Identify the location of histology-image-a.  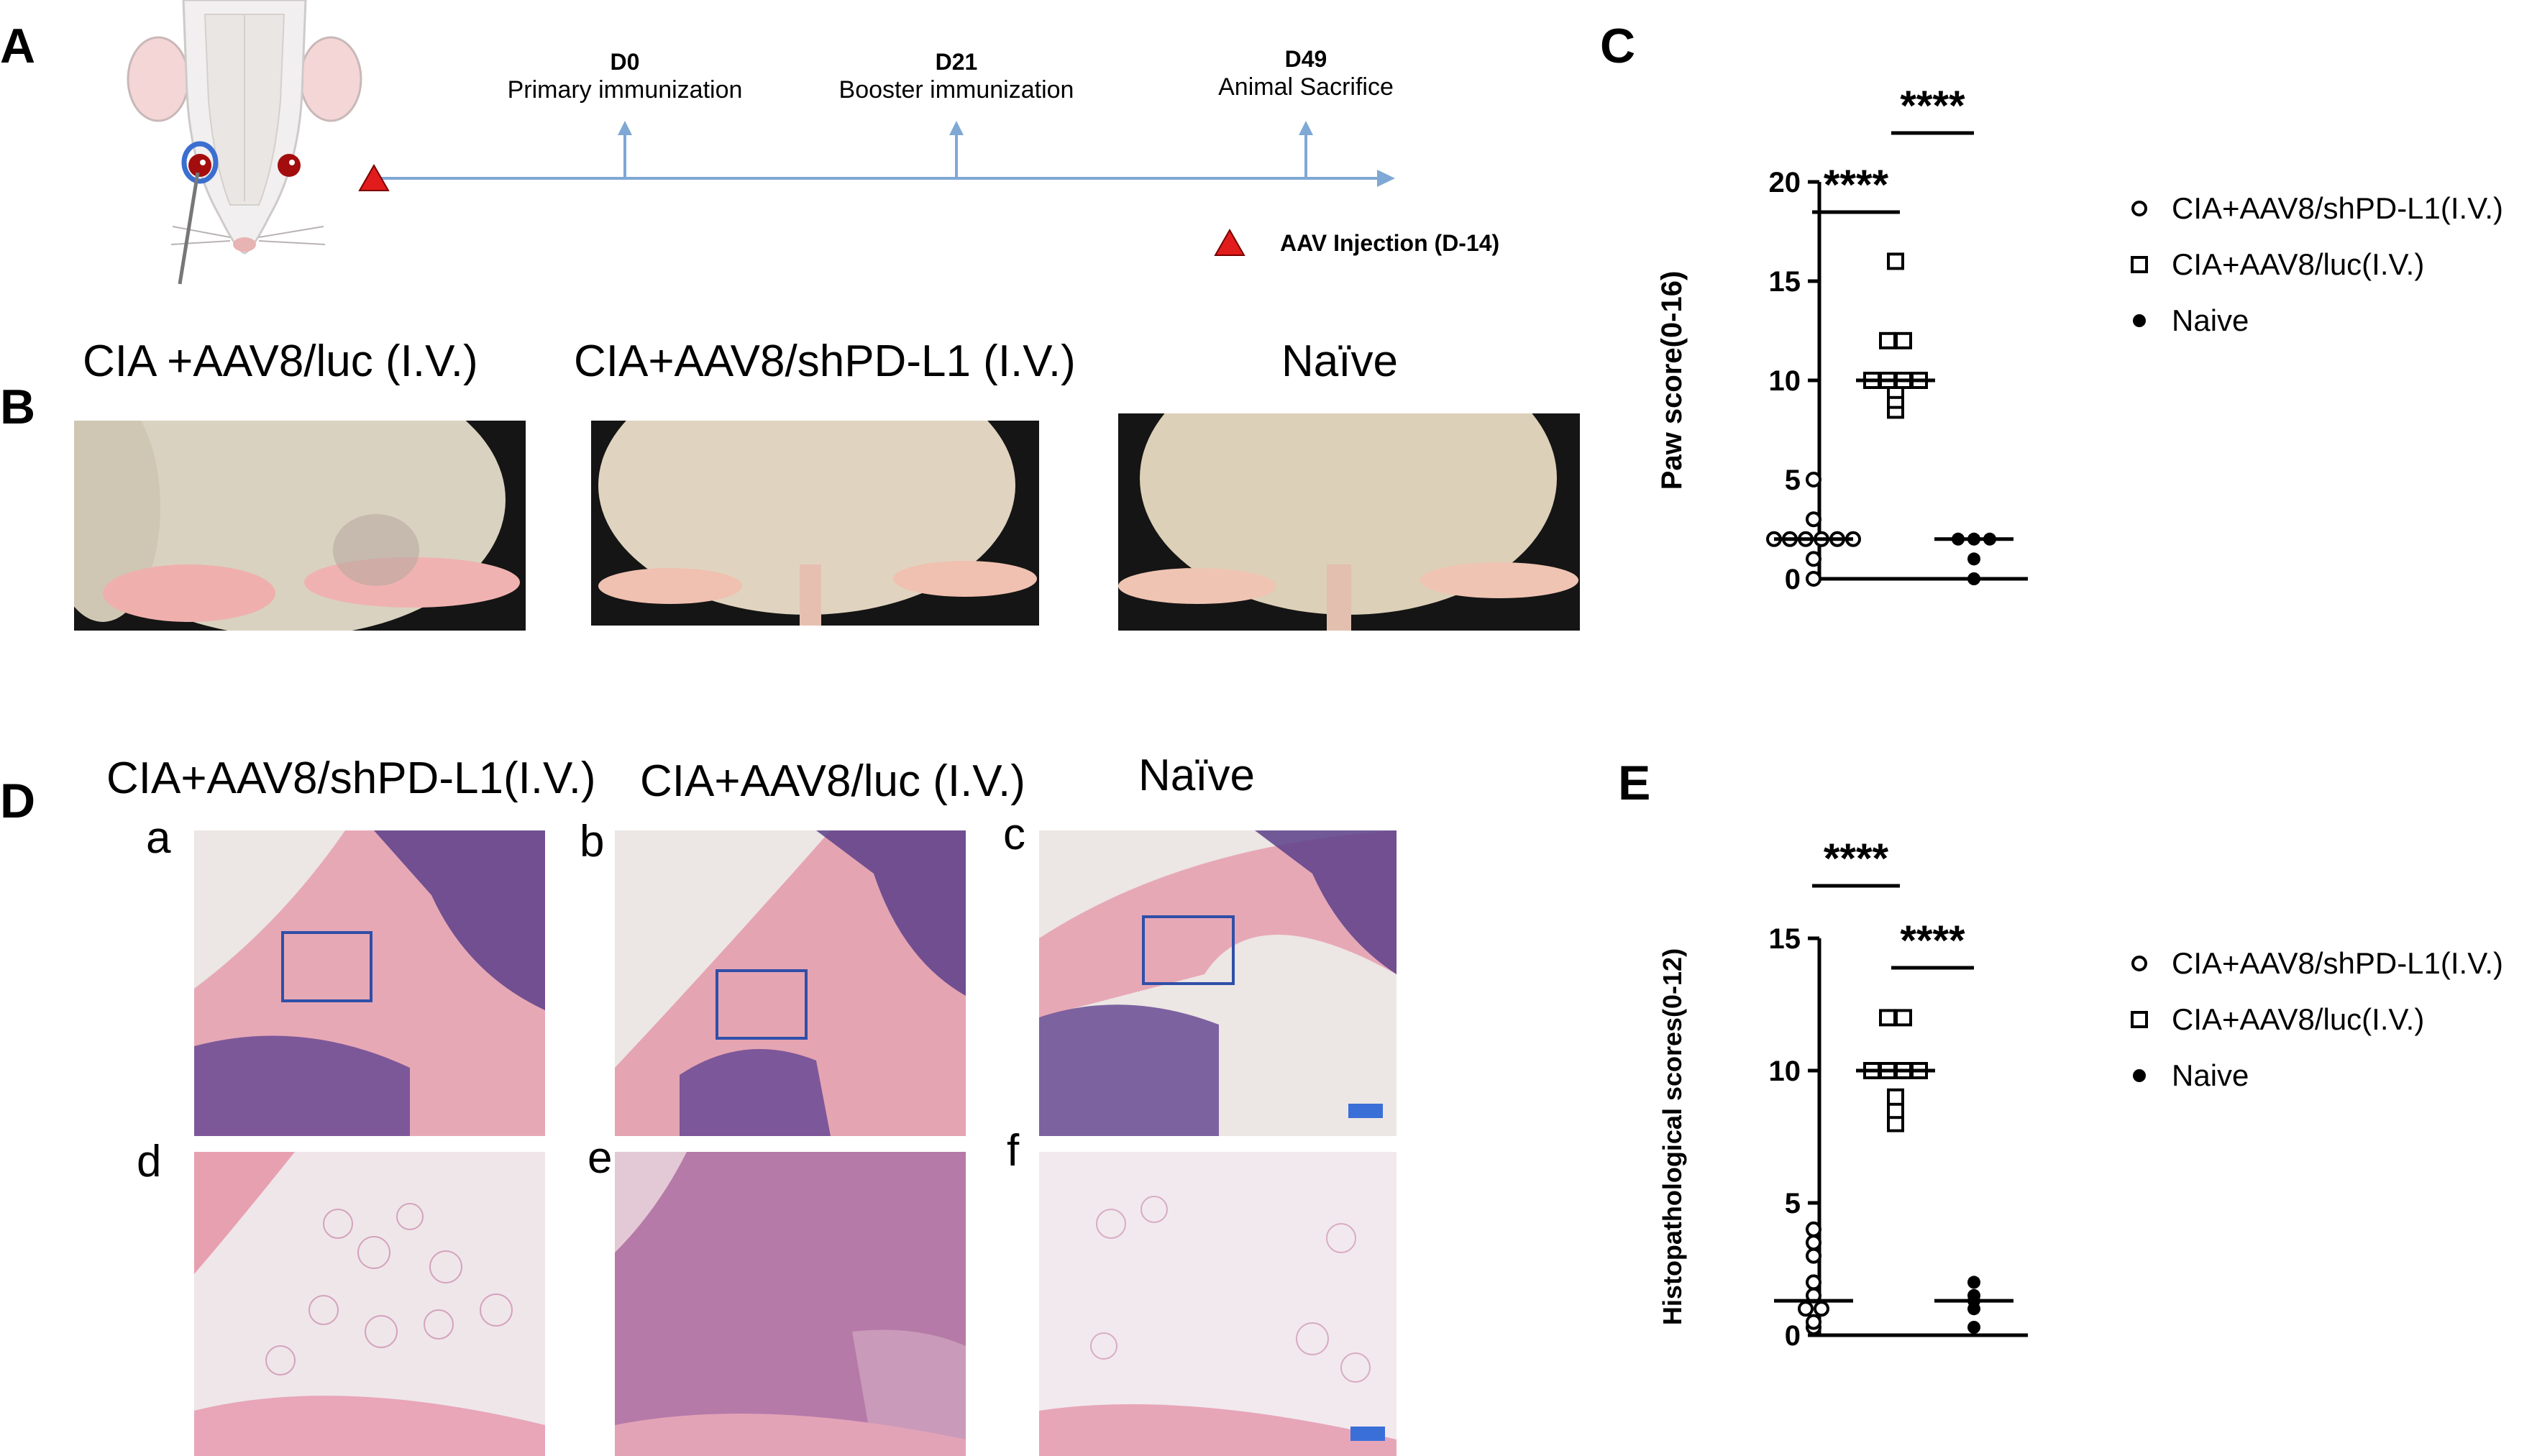
(370, 983).